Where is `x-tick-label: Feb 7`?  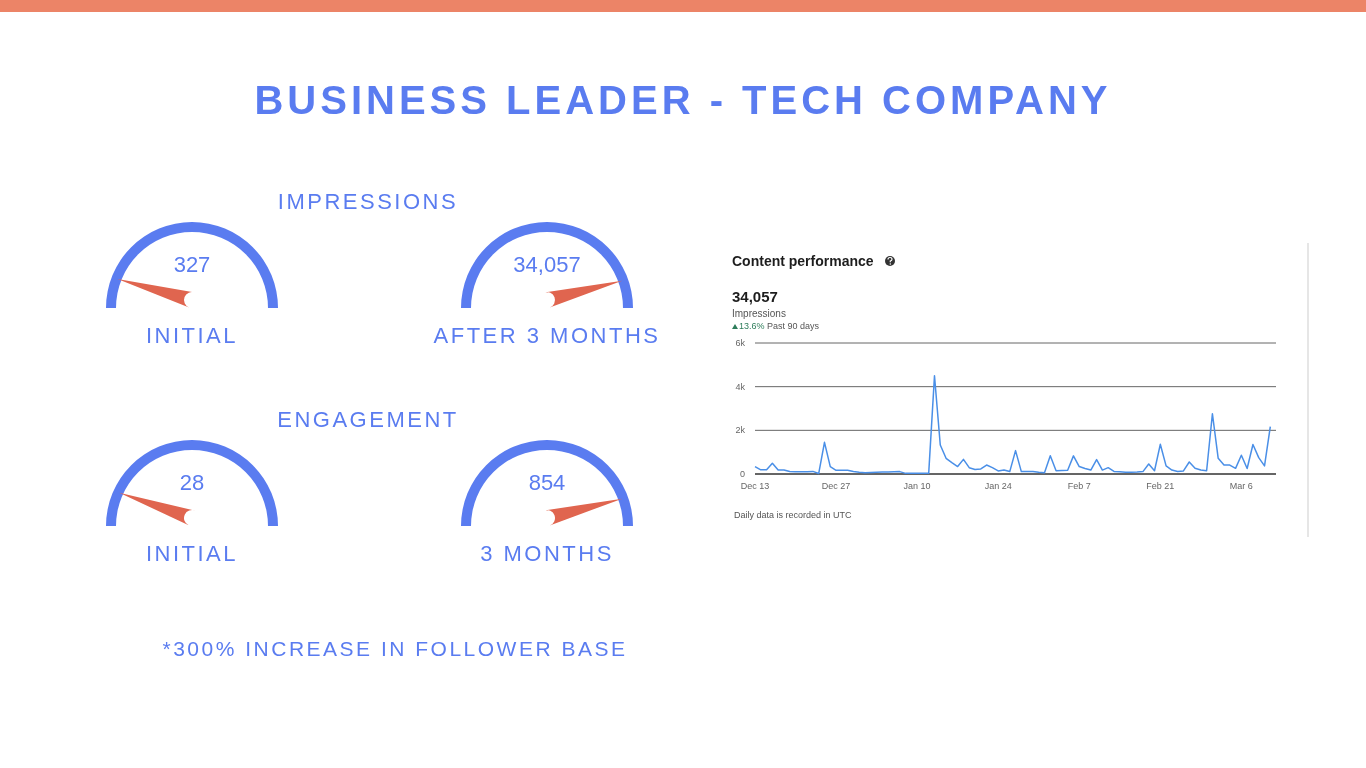 x-tick-label: Feb 7 is located at coordinates (1079, 486).